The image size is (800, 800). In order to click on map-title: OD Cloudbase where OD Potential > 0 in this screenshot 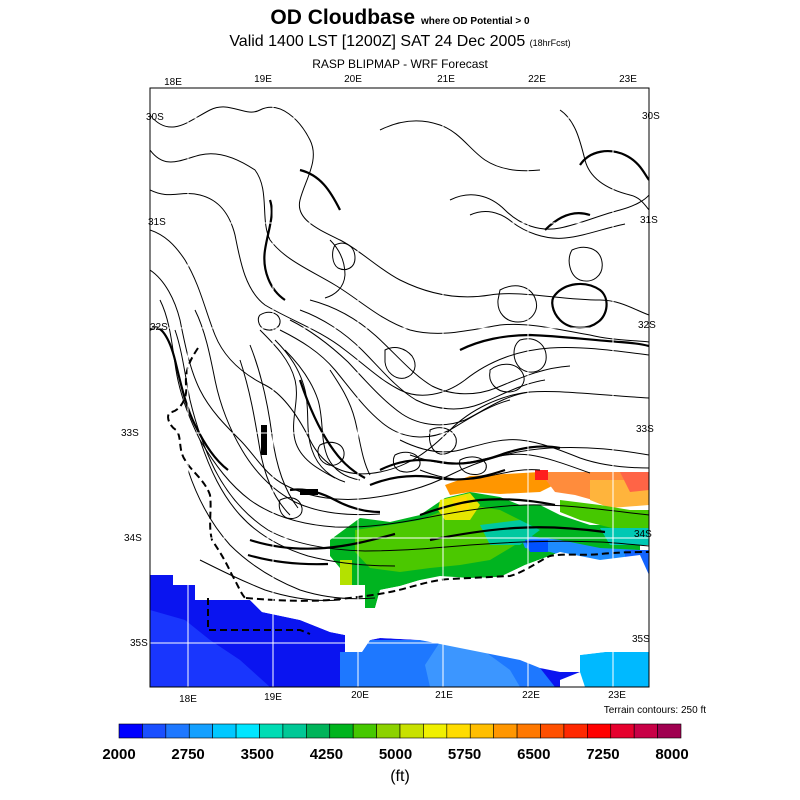, I will do `click(400, 18)`.